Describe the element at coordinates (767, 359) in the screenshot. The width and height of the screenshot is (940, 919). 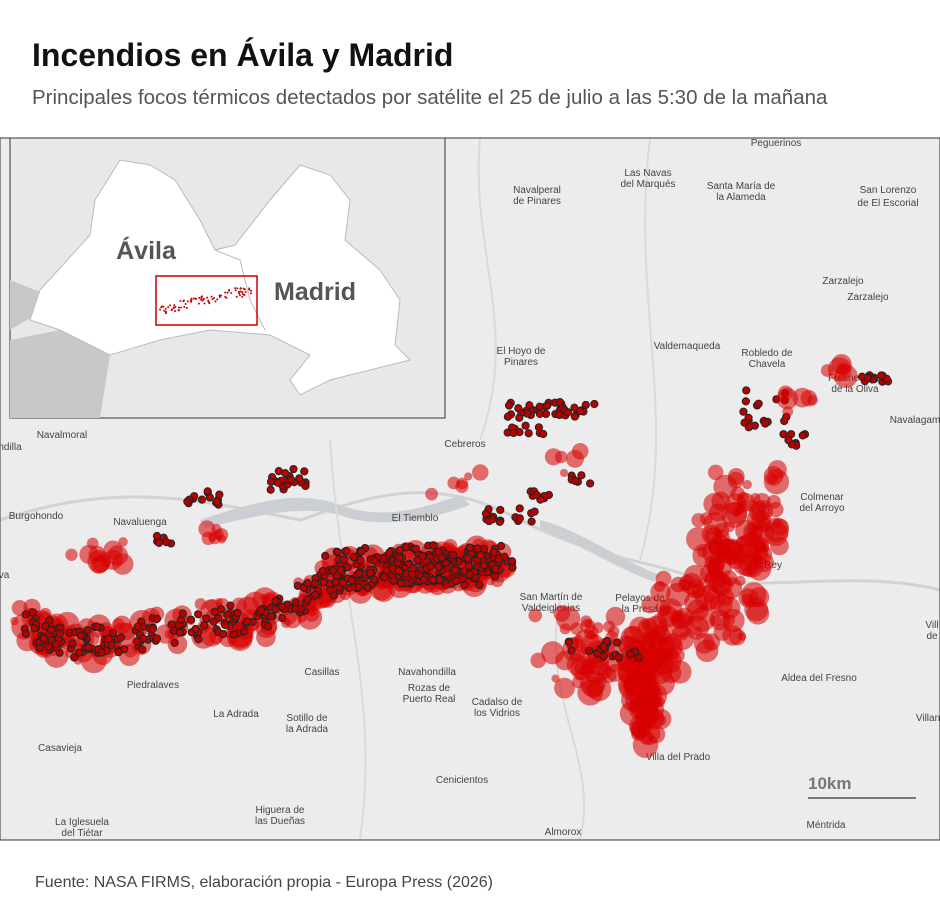
I see `place-label: Robledo de Chavela` at that location.